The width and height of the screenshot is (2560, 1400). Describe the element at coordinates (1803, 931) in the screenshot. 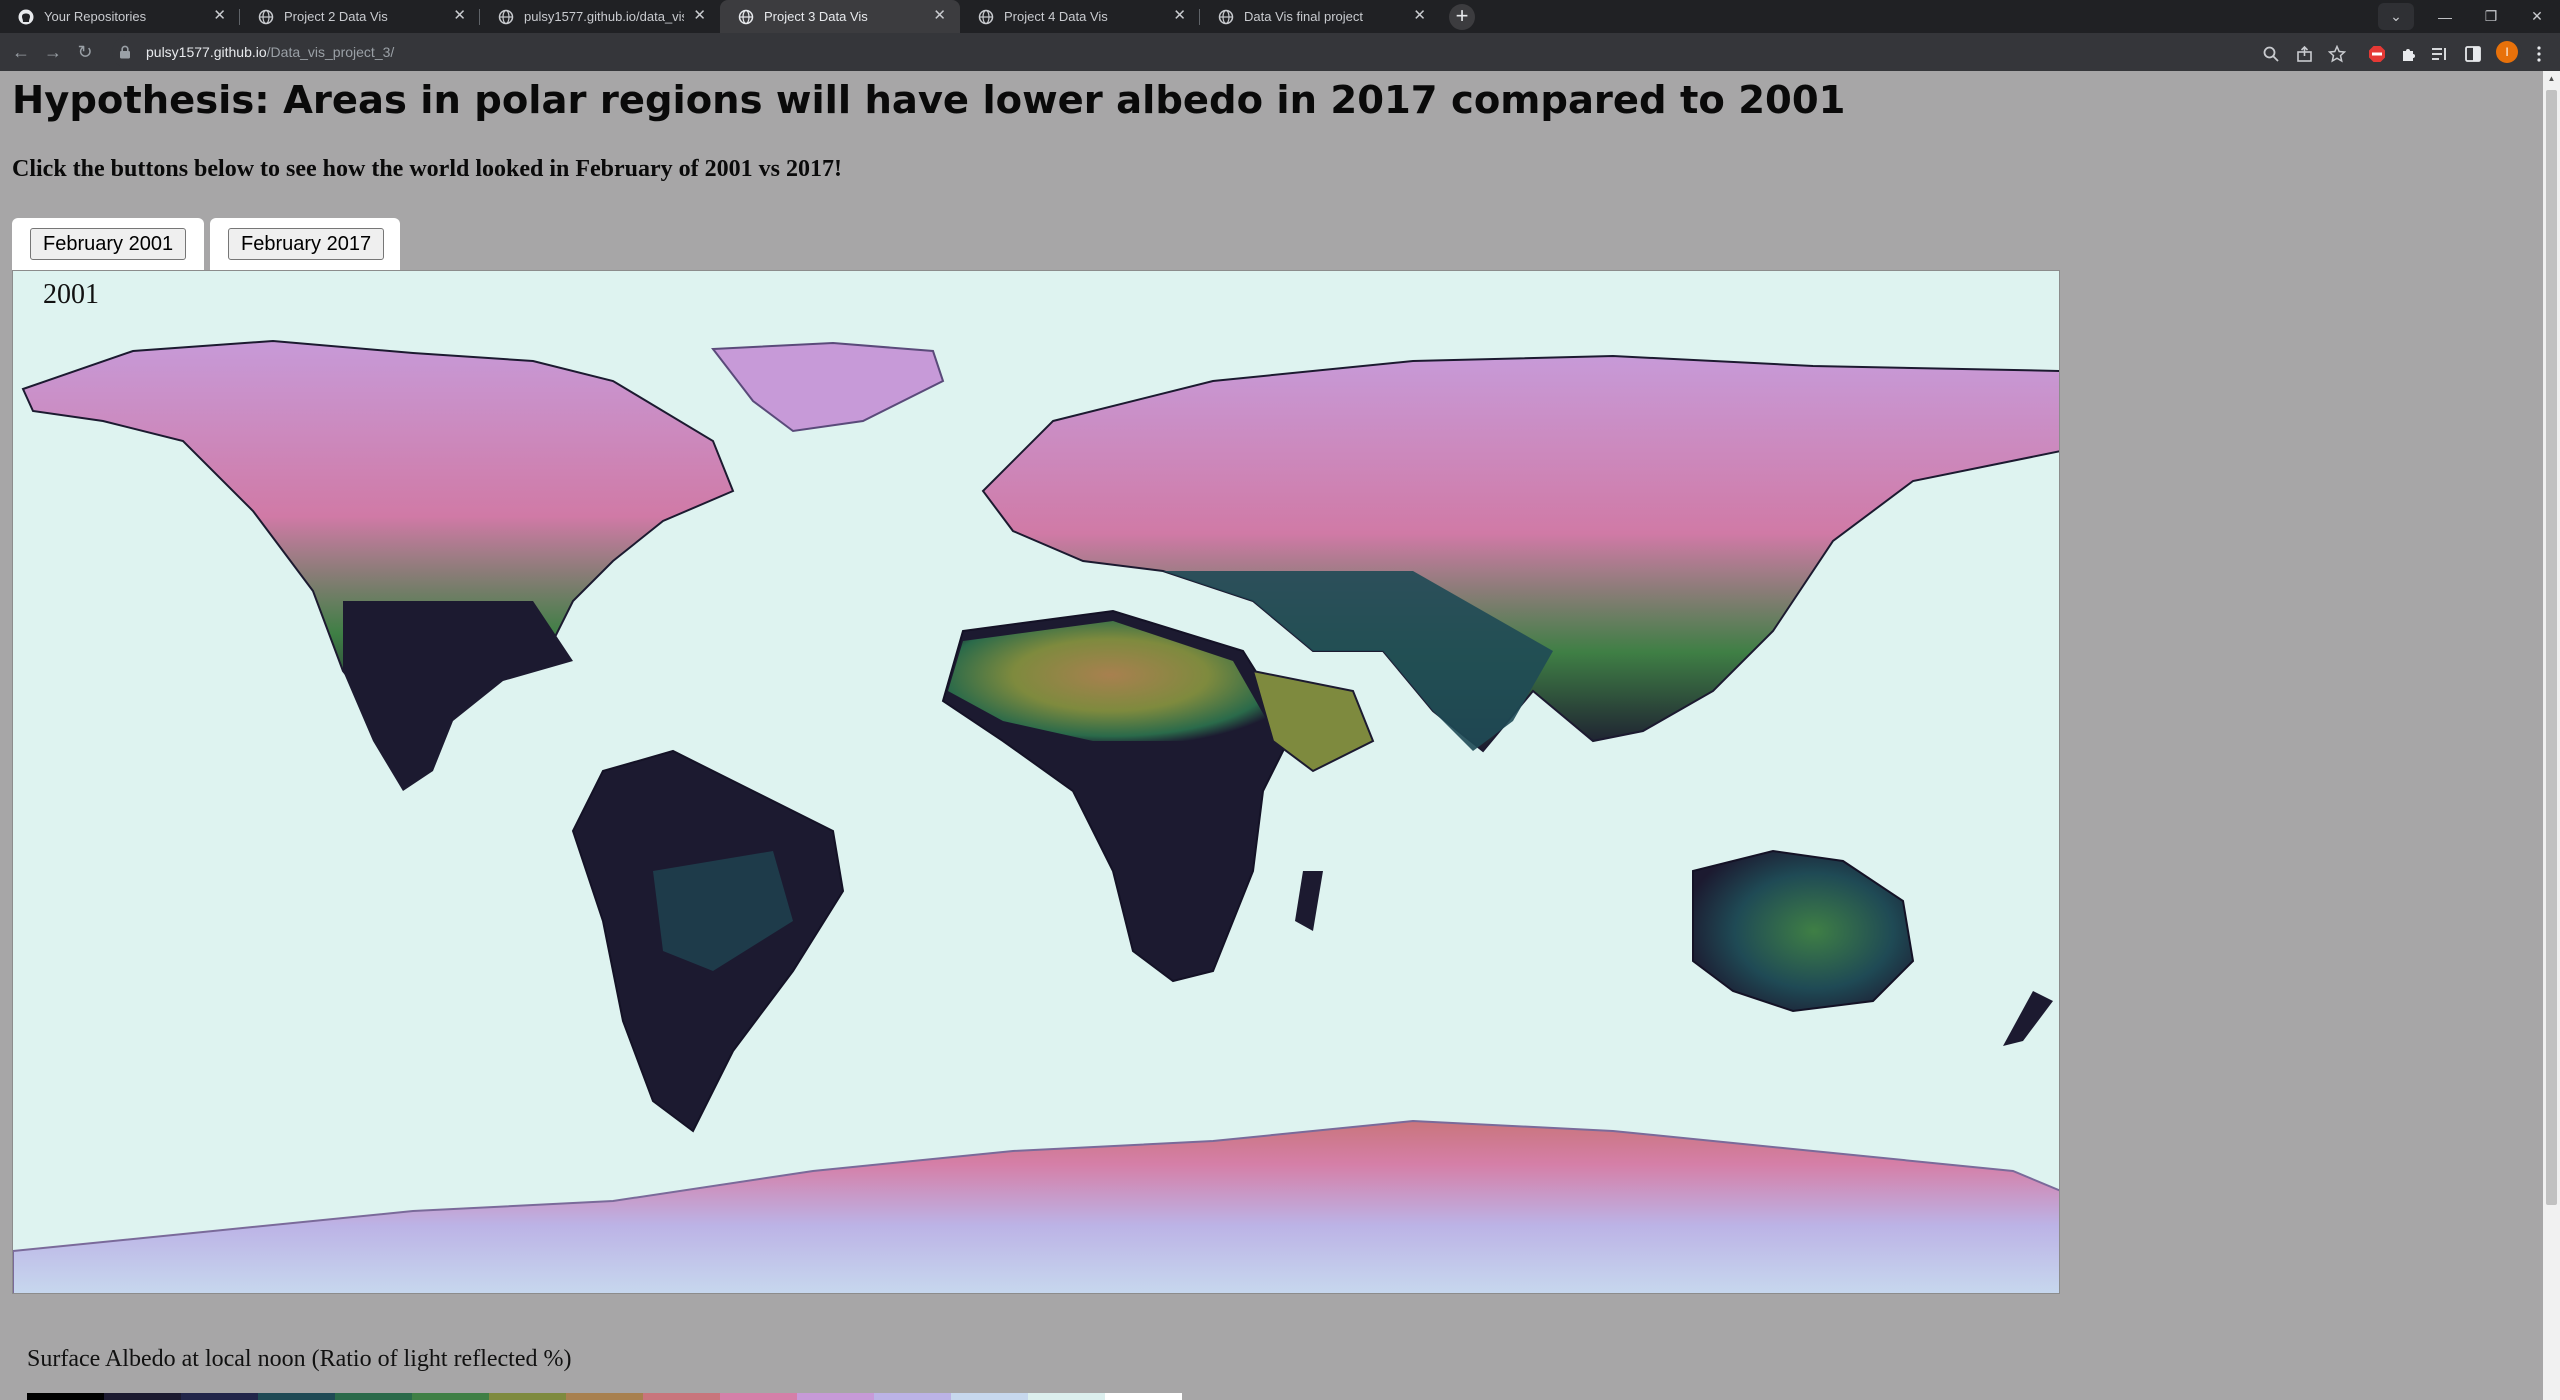

I see `australia-landmass` at that location.